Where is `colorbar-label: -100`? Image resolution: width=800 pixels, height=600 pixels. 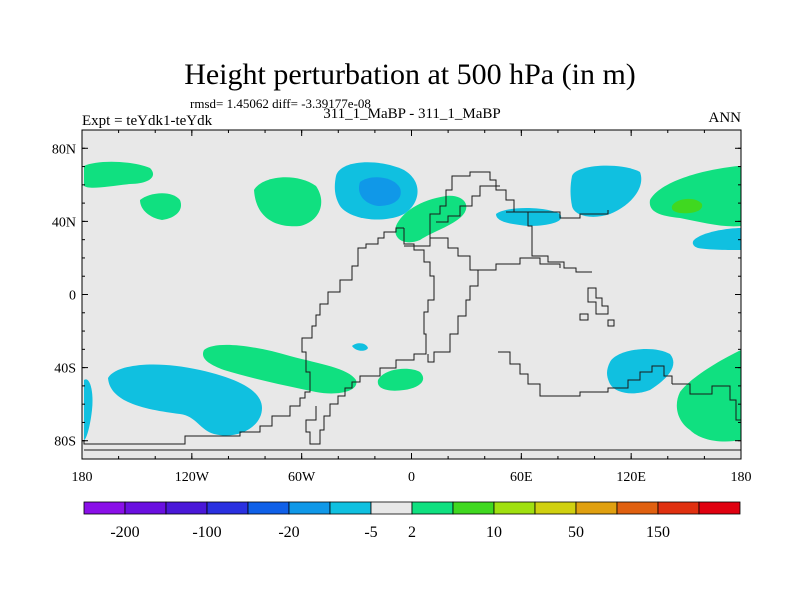 colorbar-label: -100 is located at coordinates (206, 532).